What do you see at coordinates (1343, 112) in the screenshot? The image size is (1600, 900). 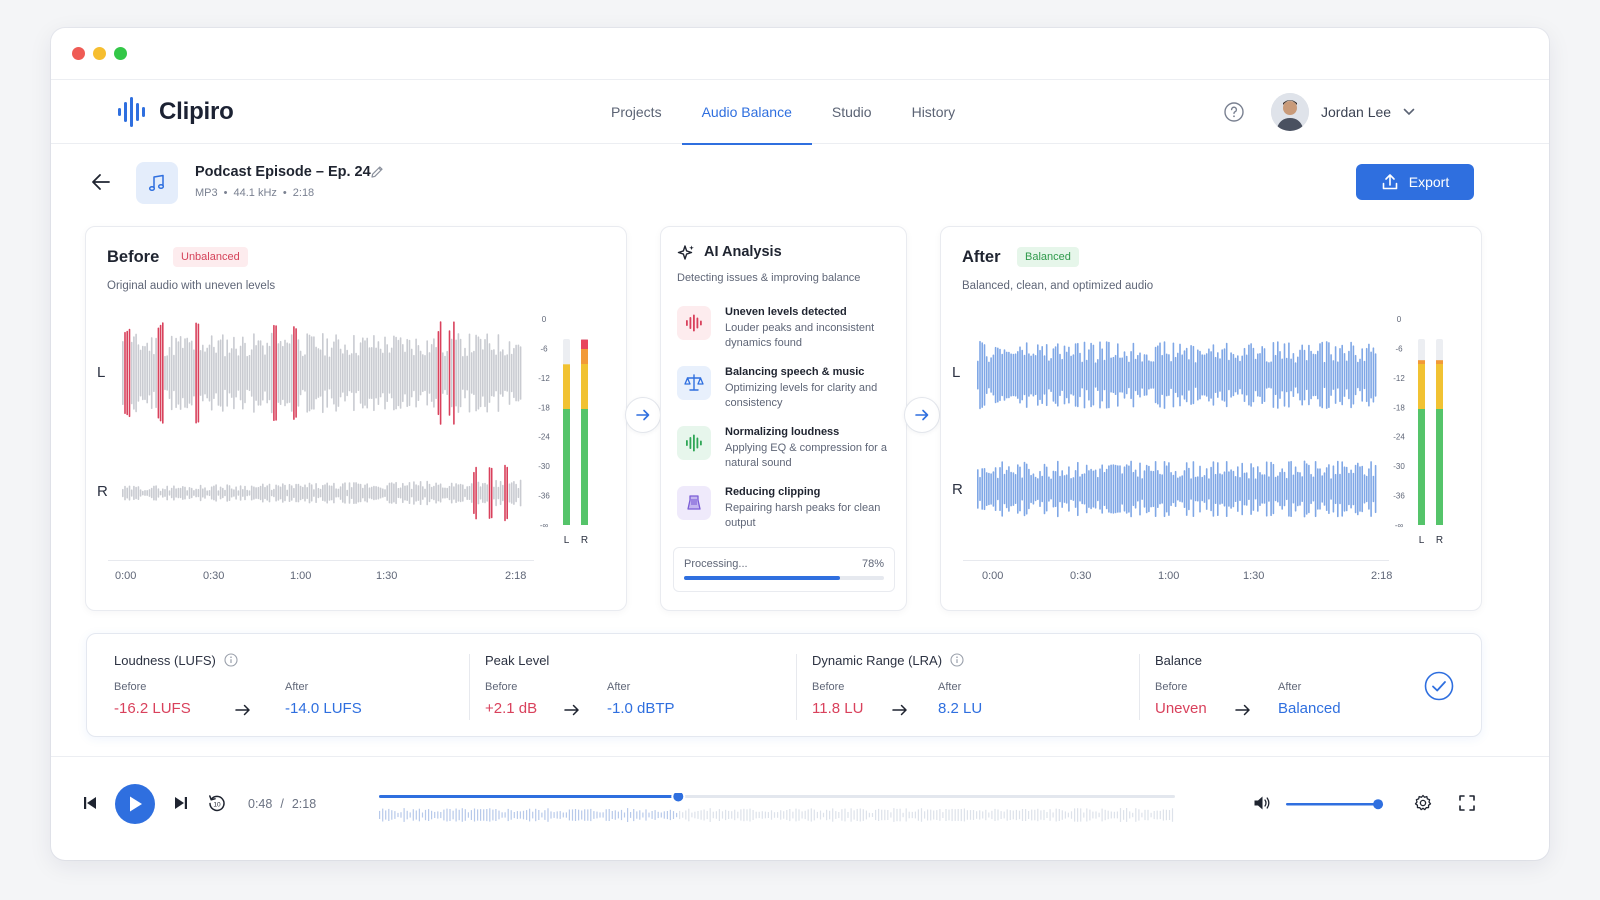 I see `user-menu: Jordan Lee` at bounding box center [1343, 112].